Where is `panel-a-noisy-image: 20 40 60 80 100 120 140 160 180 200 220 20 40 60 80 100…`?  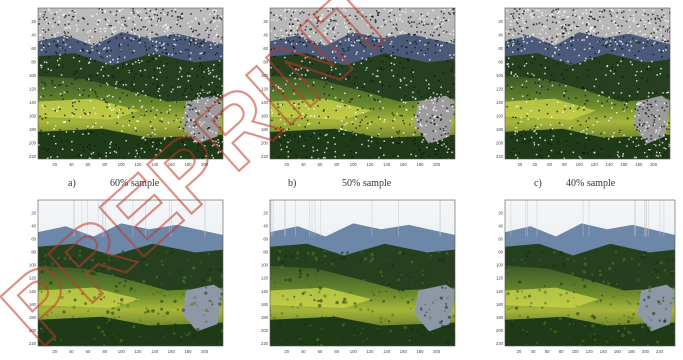 panel-a-noisy-image: 20 40 60 80 100 120 140 160 180 200 220 20 40 60 80 100… is located at coordinates (126, 87).